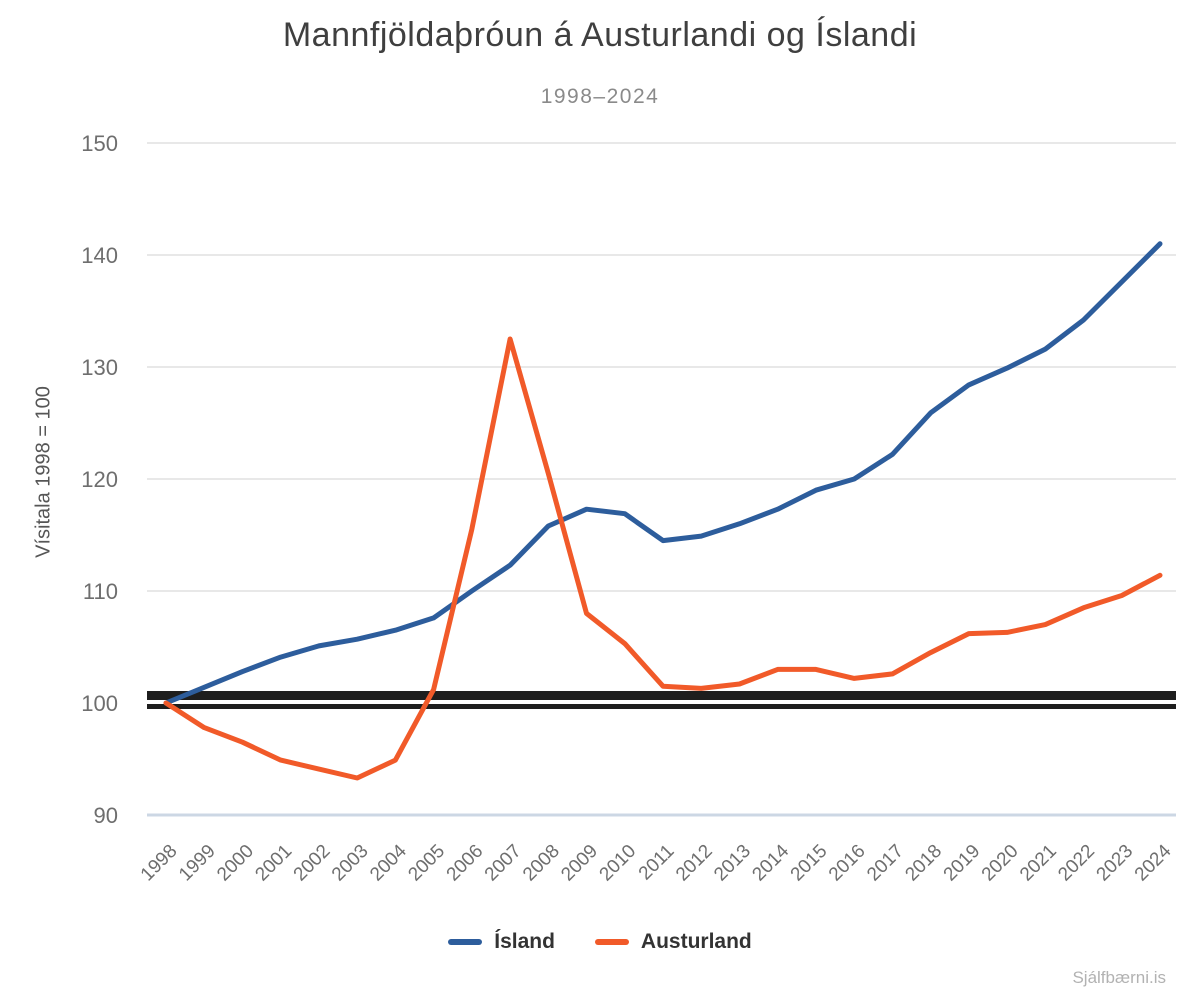 This screenshot has width=1200, height=1000. Describe the element at coordinates (600, 96) in the screenshot. I see `chart-subtitle: 1998–2024` at that location.